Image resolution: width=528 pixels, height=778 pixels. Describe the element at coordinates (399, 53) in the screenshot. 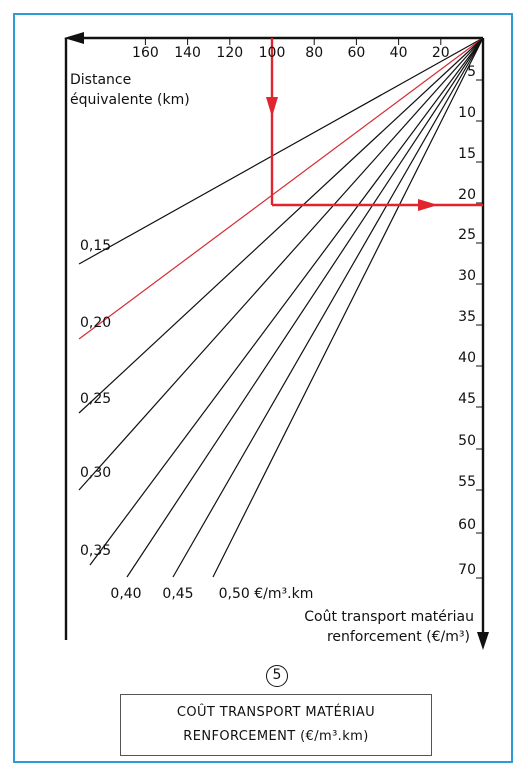

I see `top-tick-label: 40` at that location.